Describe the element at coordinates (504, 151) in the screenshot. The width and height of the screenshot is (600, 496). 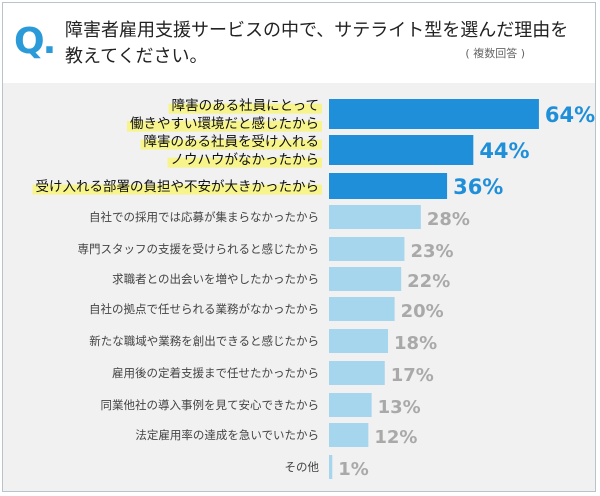
I see `value-label-2: 44%` at that location.